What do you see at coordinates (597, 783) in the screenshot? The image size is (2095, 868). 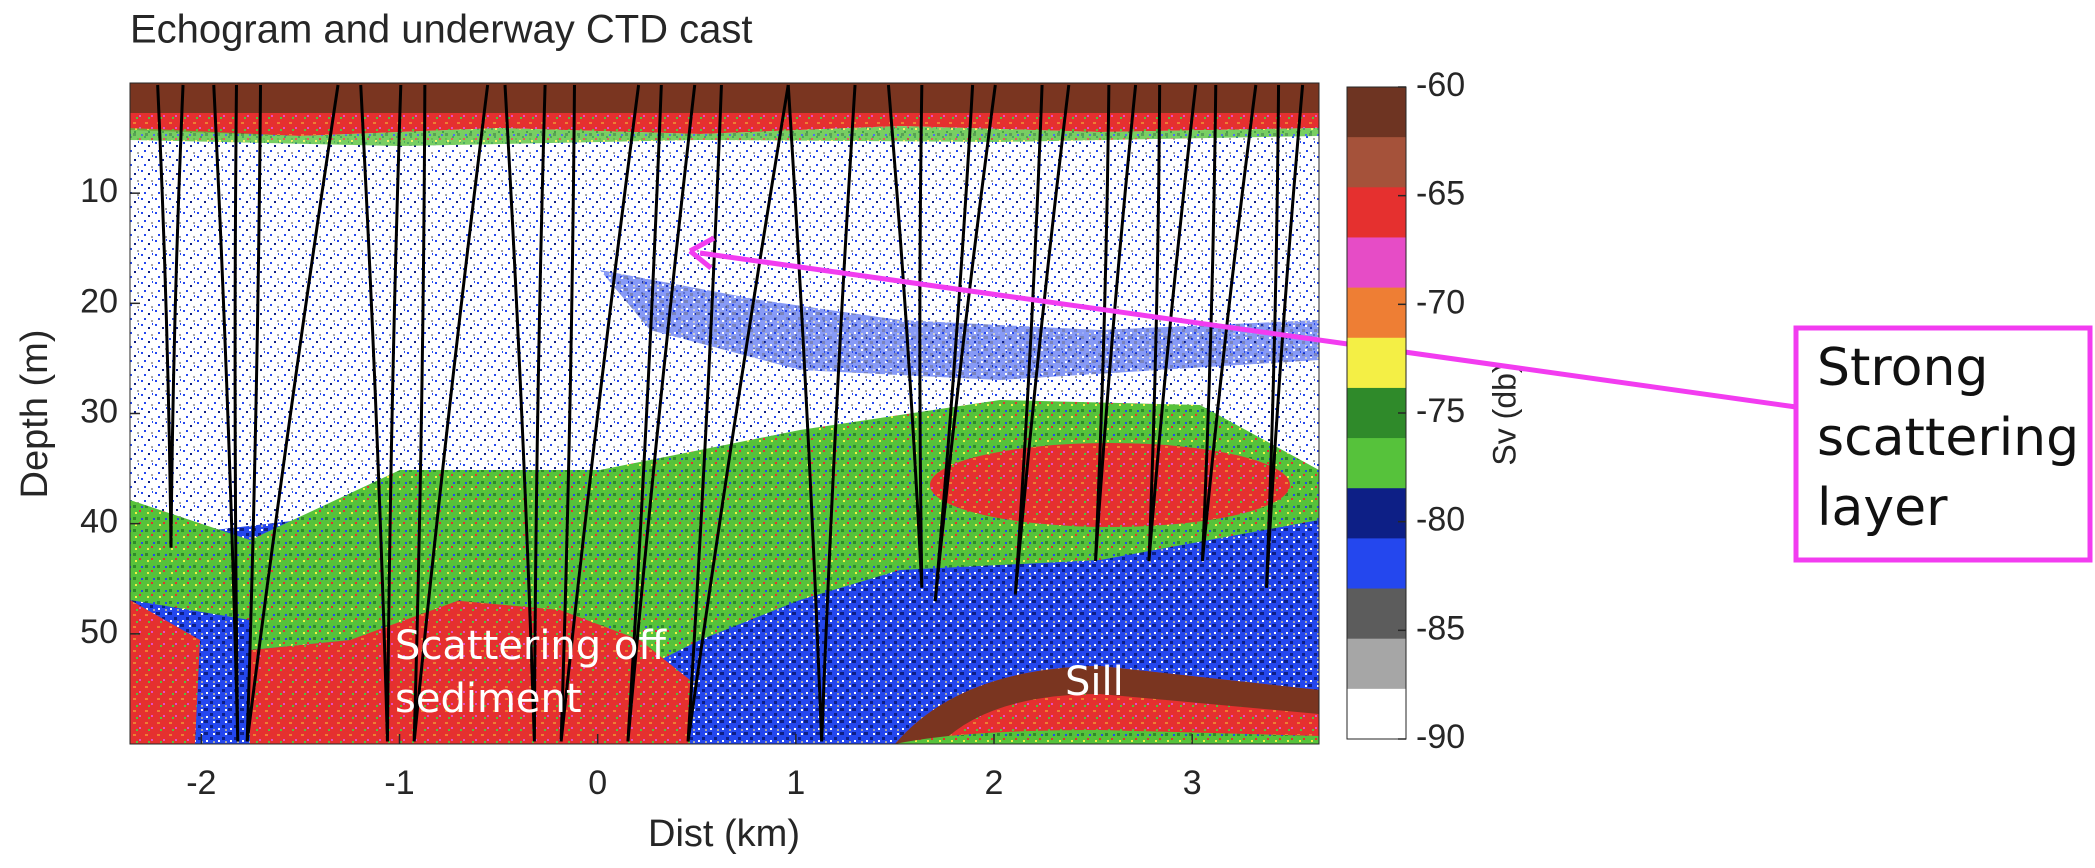 I see `x-tick-label: 0` at bounding box center [597, 783].